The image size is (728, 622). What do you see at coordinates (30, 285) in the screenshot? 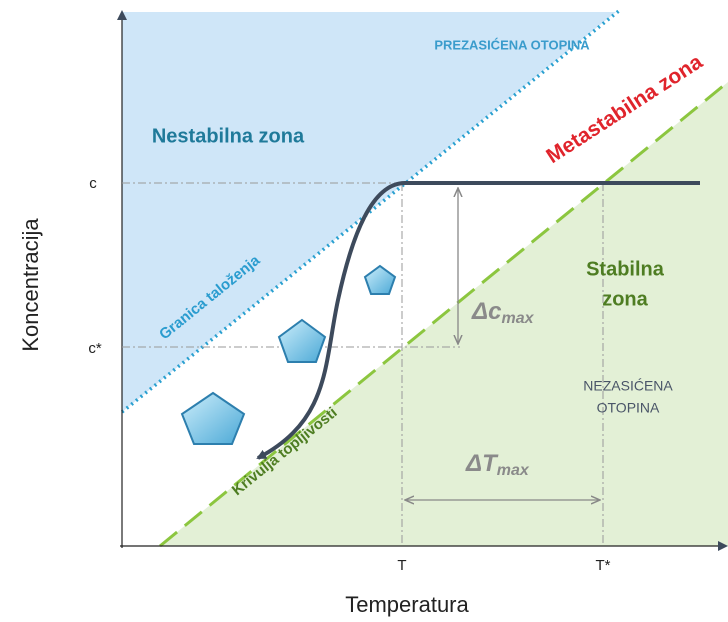
I see `y-axis-title: Koncentracija` at bounding box center [30, 285].